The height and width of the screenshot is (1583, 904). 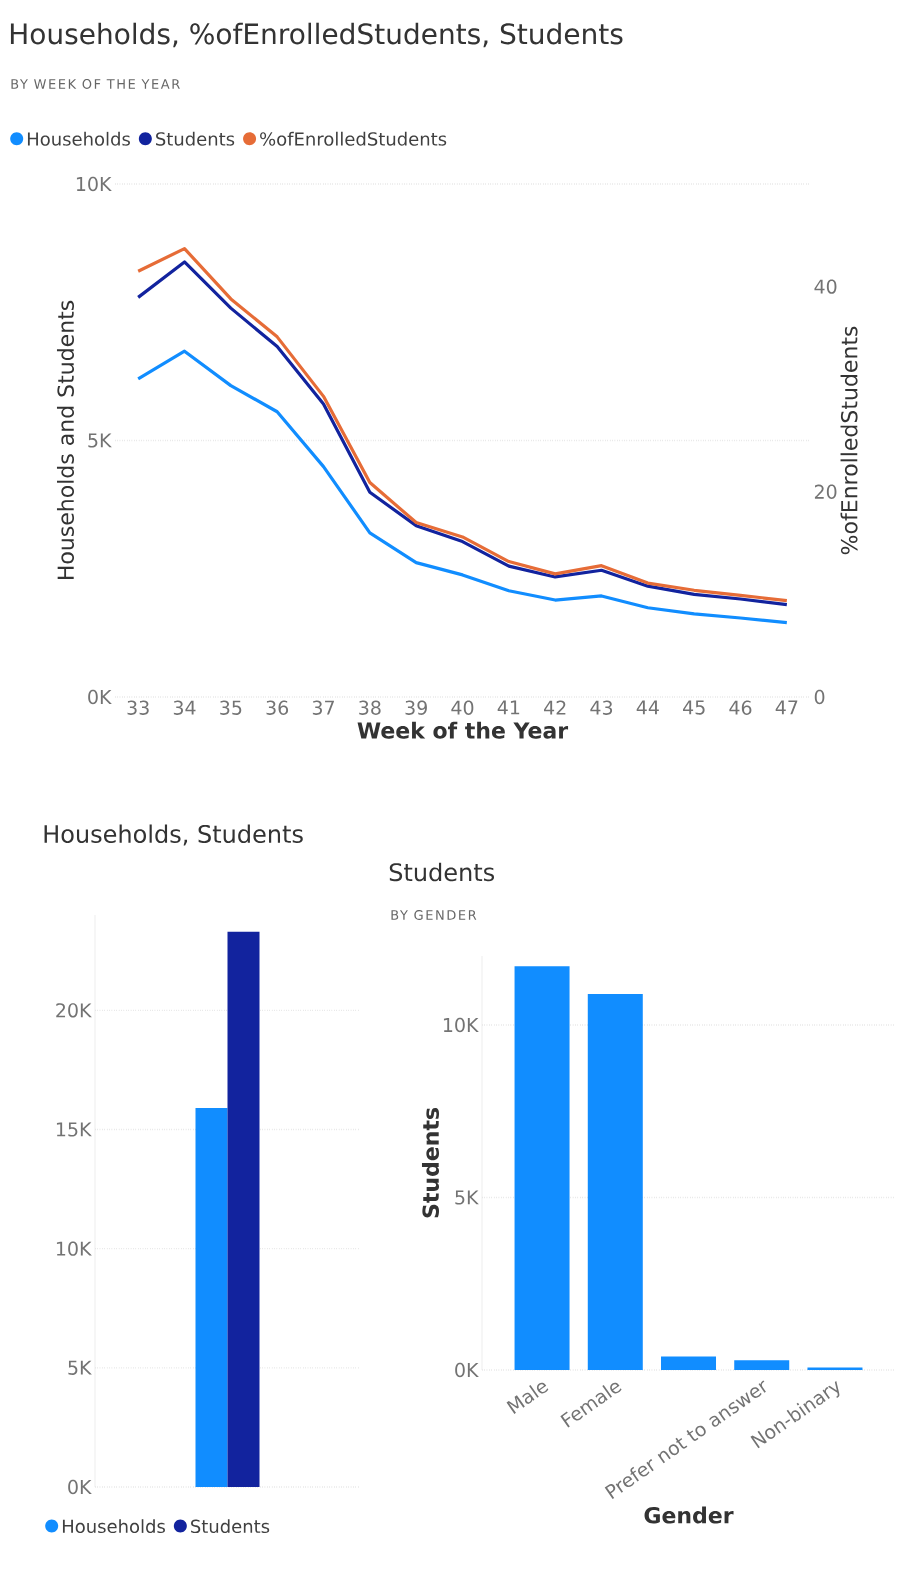 What do you see at coordinates (647, 707) in the screenshot?
I see `x-tick-label: 44` at bounding box center [647, 707].